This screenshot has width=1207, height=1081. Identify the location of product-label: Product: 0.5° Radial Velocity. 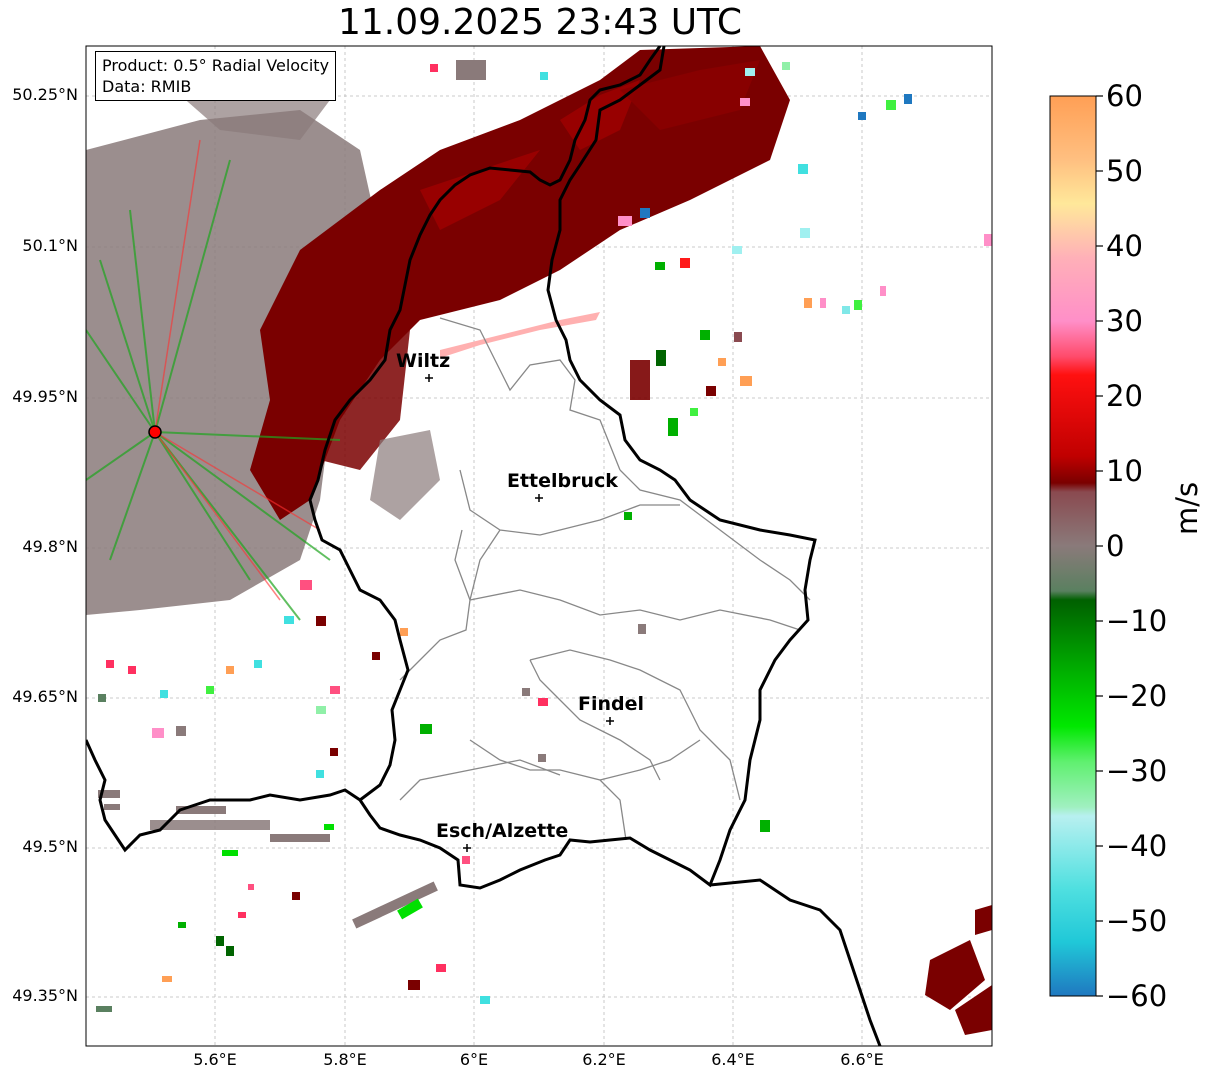
(216, 65).